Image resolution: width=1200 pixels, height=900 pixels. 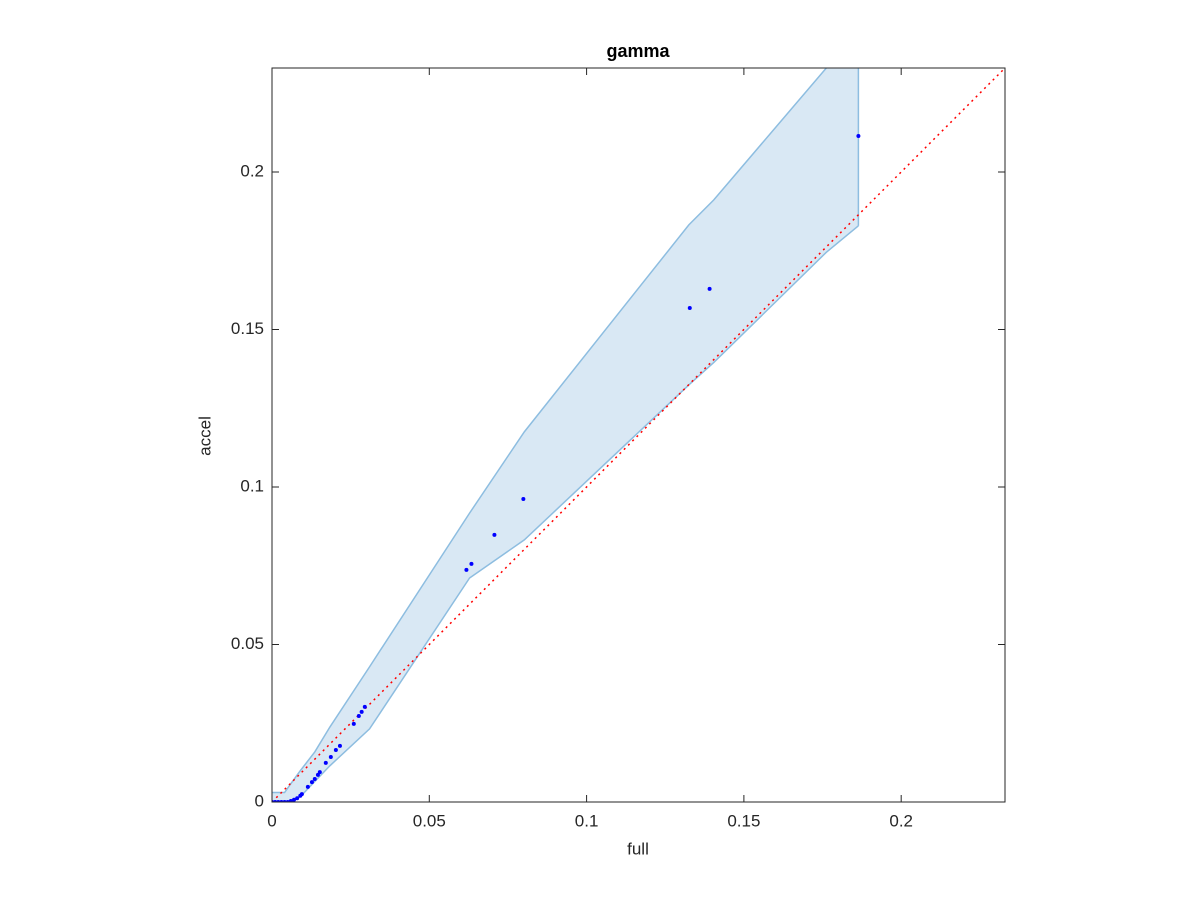 I want to click on x-axis-label: full, so click(x=638, y=848).